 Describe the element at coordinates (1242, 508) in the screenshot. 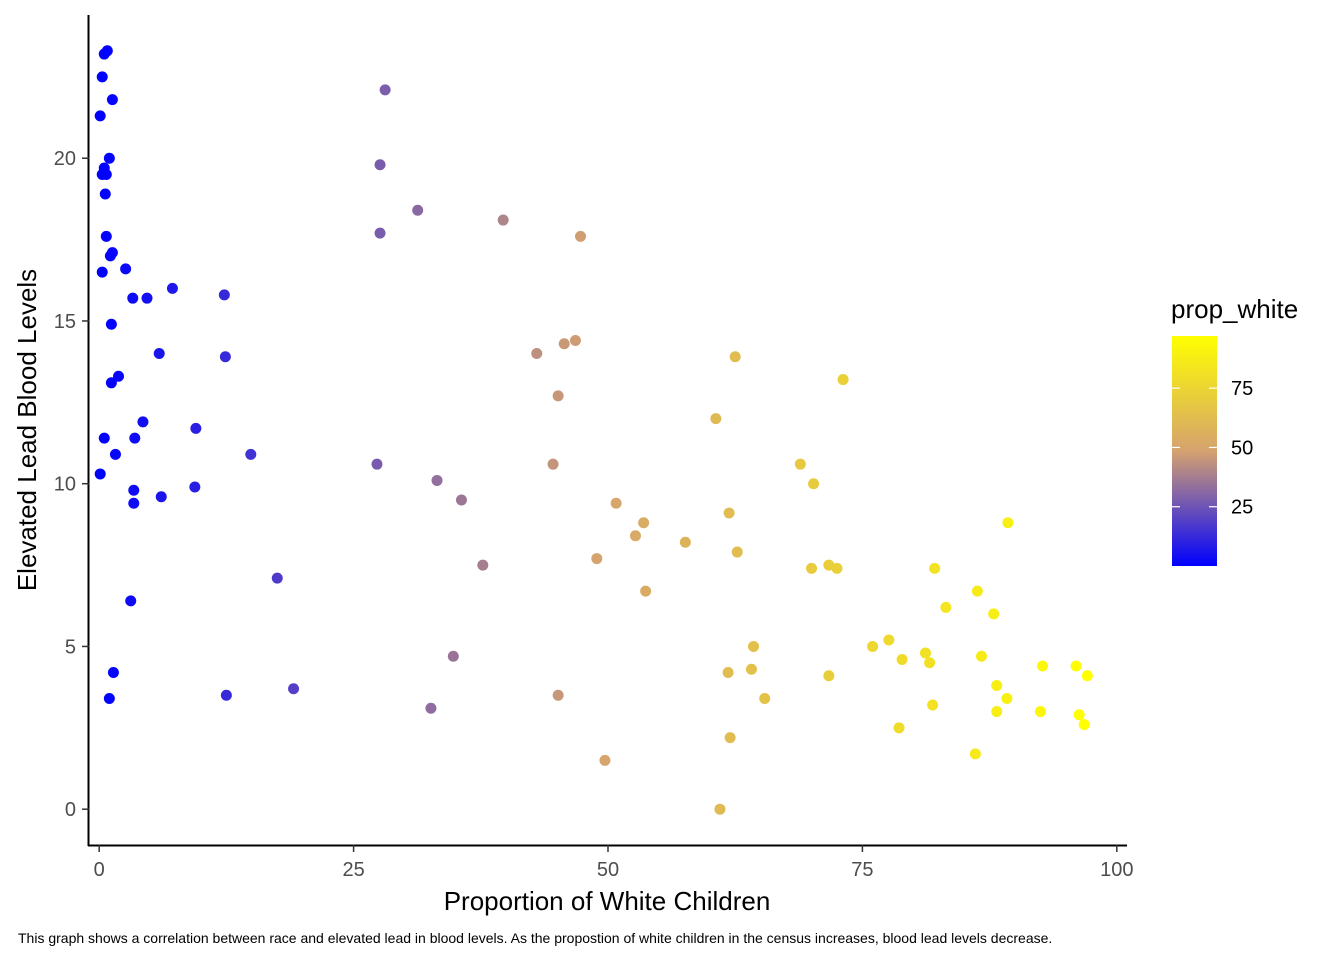

I see `legend-tick-label: 25` at that location.